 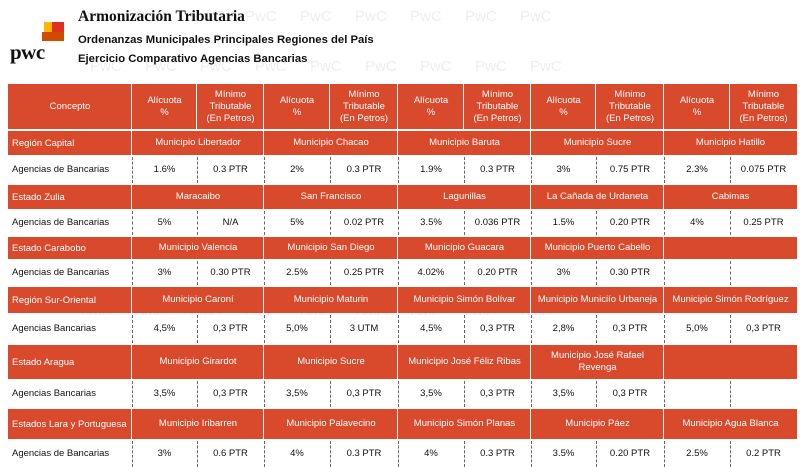 What do you see at coordinates (597, 300) in the screenshot?
I see `municipality-label: Municipio Municiío Urbaneja` at bounding box center [597, 300].